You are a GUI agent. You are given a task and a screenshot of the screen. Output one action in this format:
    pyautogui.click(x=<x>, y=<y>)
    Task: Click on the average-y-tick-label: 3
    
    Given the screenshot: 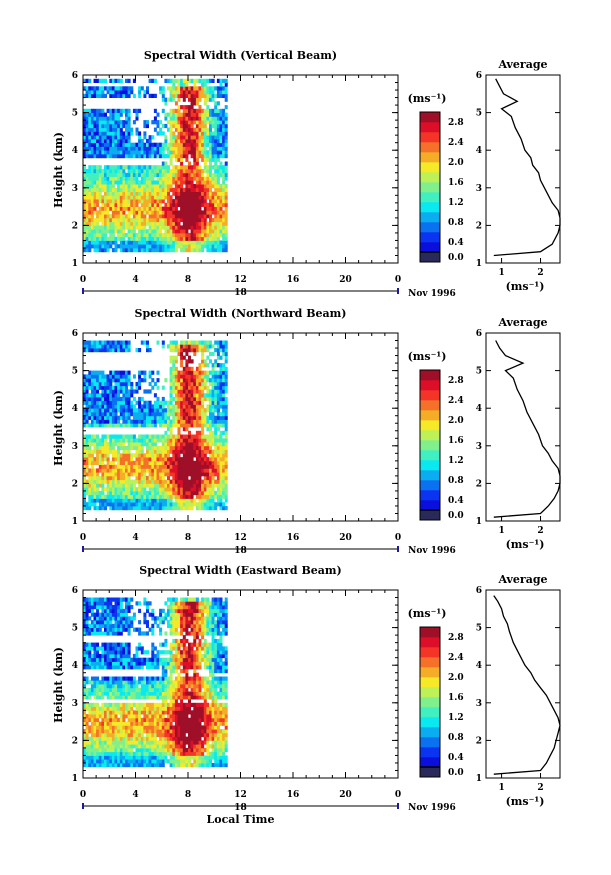 What is the action you would take?
    pyautogui.click(x=479, y=189)
    